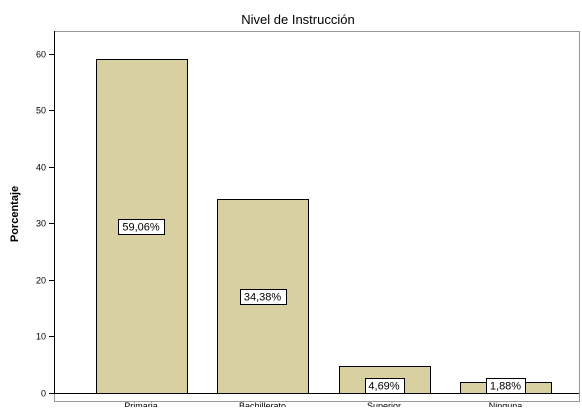 The image size is (582, 412). What do you see at coordinates (141, 228) in the screenshot?
I see `data-label: 59,06%` at bounding box center [141, 228].